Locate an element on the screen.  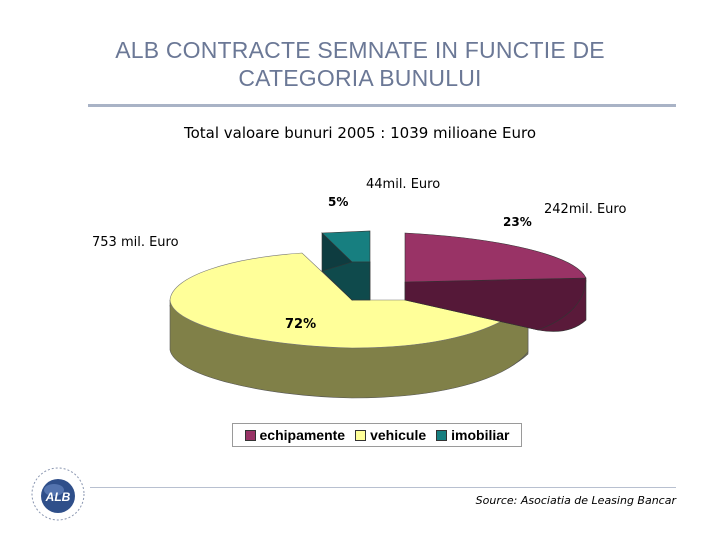
label-pct-imobiliar: 5% is located at coordinates (338, 202).